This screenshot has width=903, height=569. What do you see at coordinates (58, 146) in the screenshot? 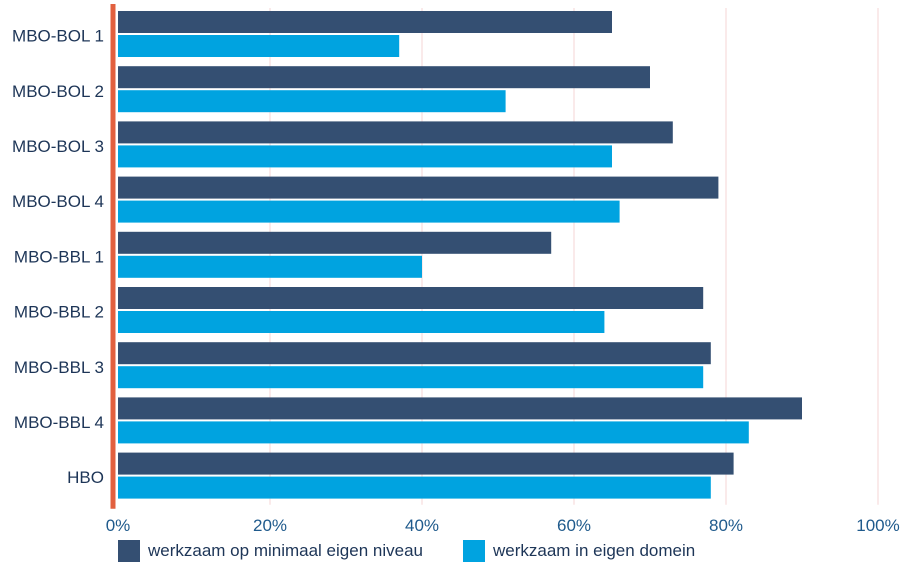
I see `category-label: MBO-BOL 3` at bounding box center [58, 146].